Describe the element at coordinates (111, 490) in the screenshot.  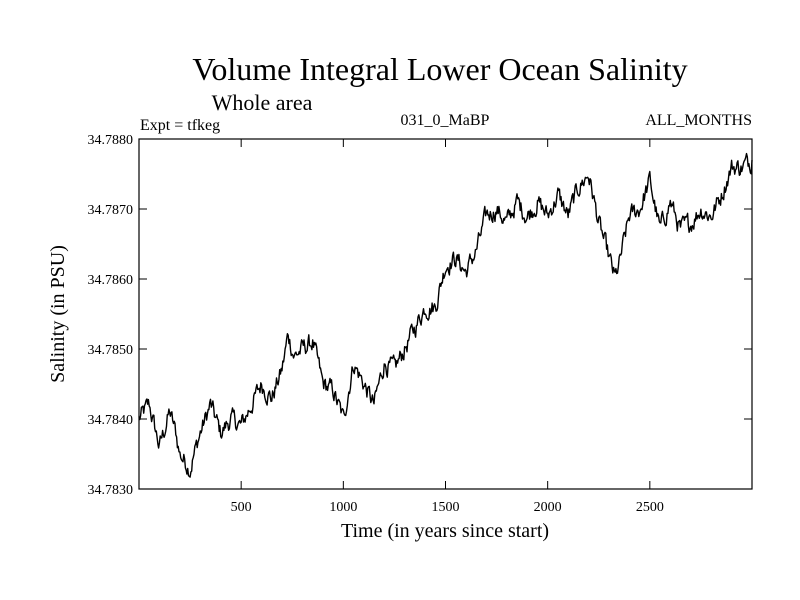
I see `y-tick-label: 34.7830` at that location.